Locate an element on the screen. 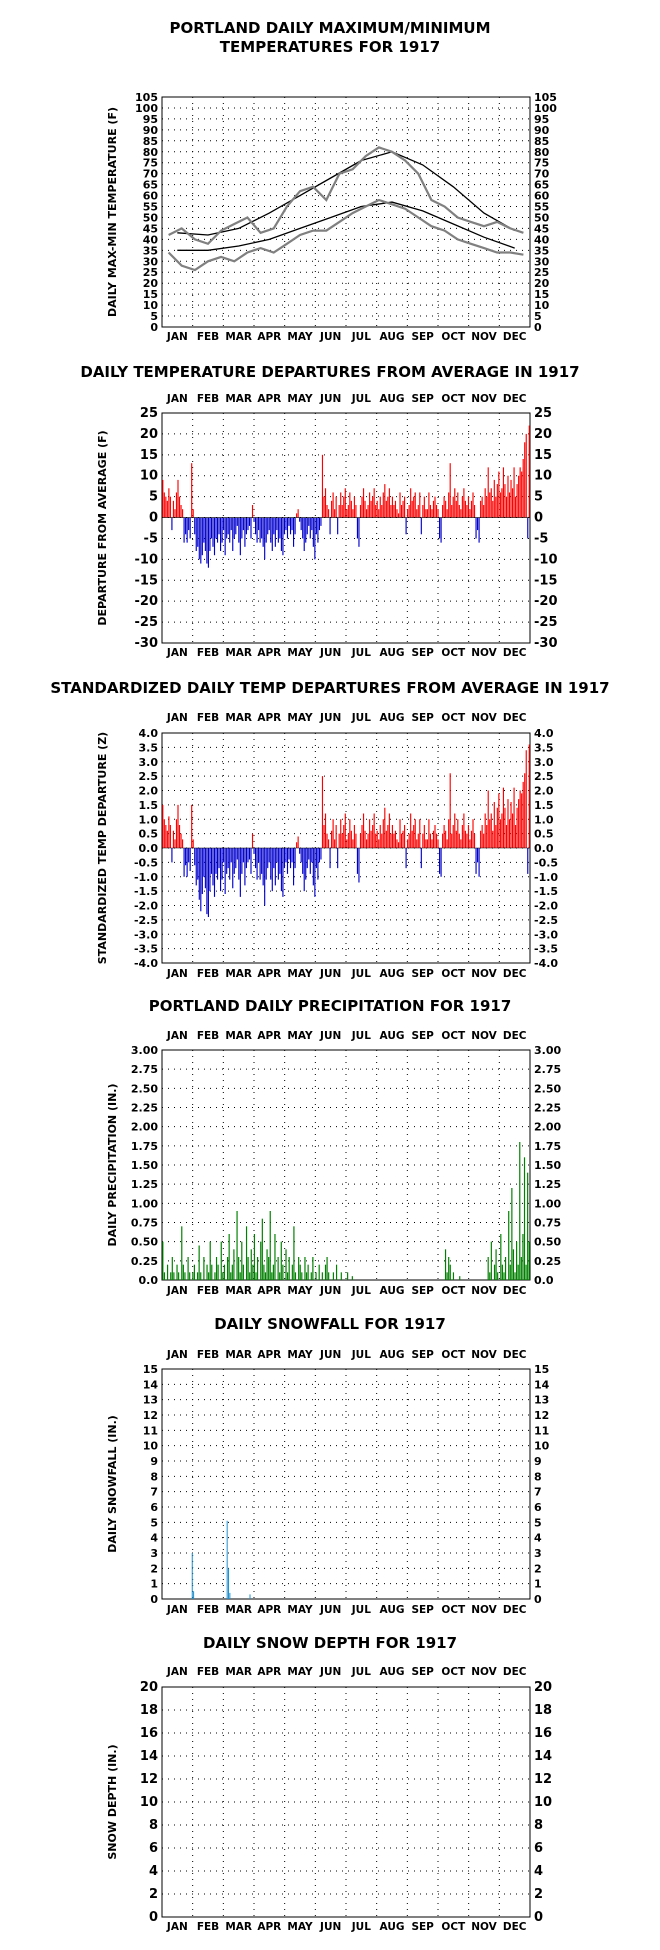  chart-title: DAILY SNOWFALL FOR 1917 is located at coordinates (330, 1324).